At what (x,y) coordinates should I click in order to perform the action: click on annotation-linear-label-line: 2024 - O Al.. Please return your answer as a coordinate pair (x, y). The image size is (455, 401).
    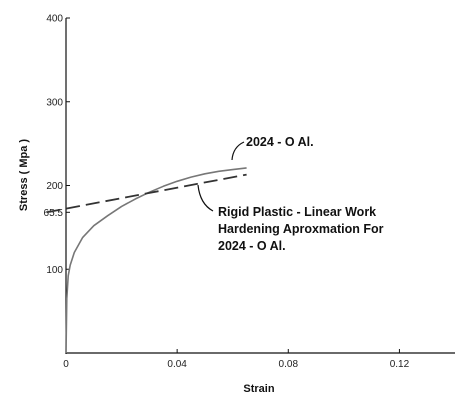
    Looking at the image, I should click on (252, 246).